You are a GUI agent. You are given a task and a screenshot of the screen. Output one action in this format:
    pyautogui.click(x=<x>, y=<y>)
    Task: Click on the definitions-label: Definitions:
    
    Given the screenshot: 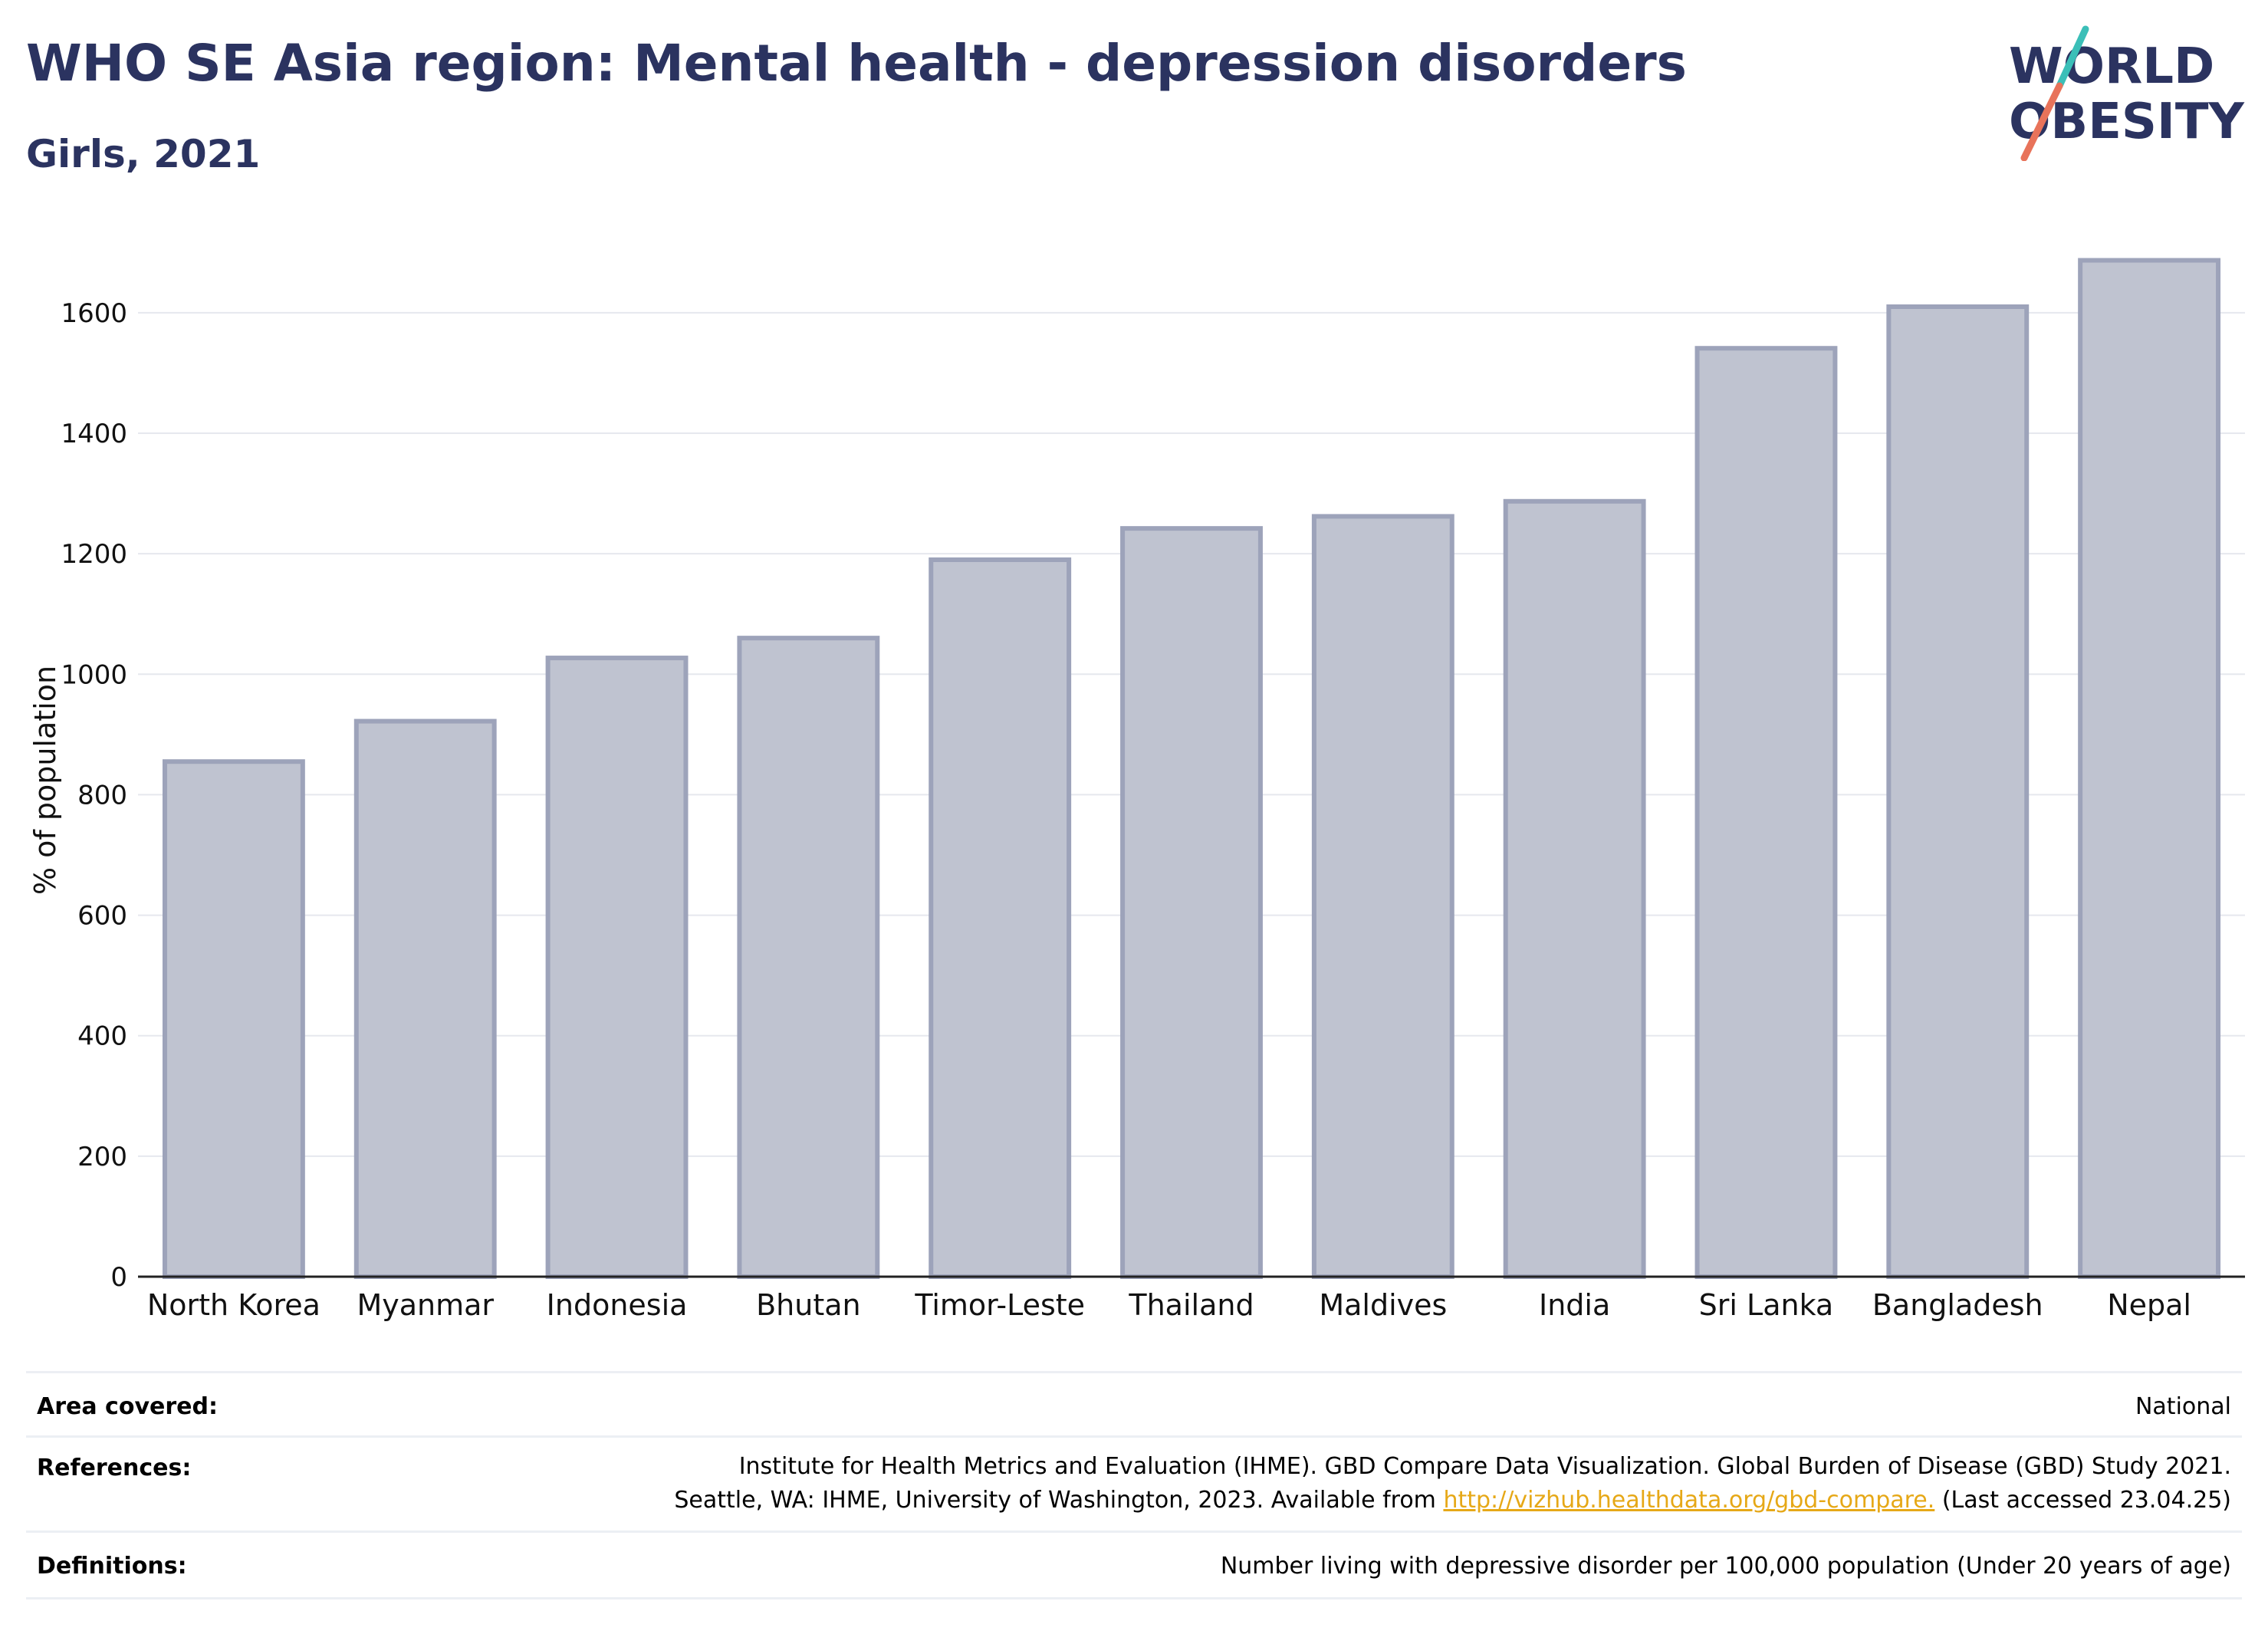 What is the action you would take?
    pyautogui.click(x=112, y=1567)
    